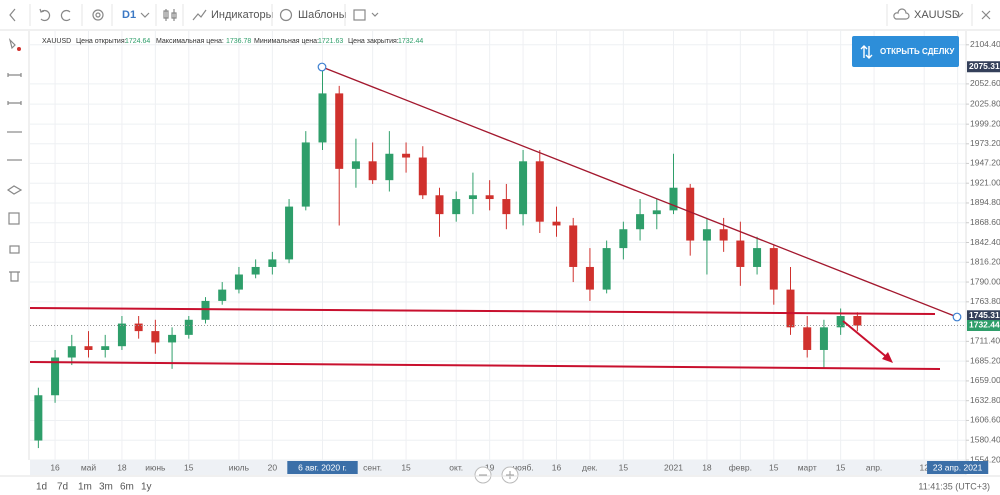  What do you see at coordinates (375, 14) in the screenshot?
I see `screenshot-chevron` at bounding box center [375, 14].